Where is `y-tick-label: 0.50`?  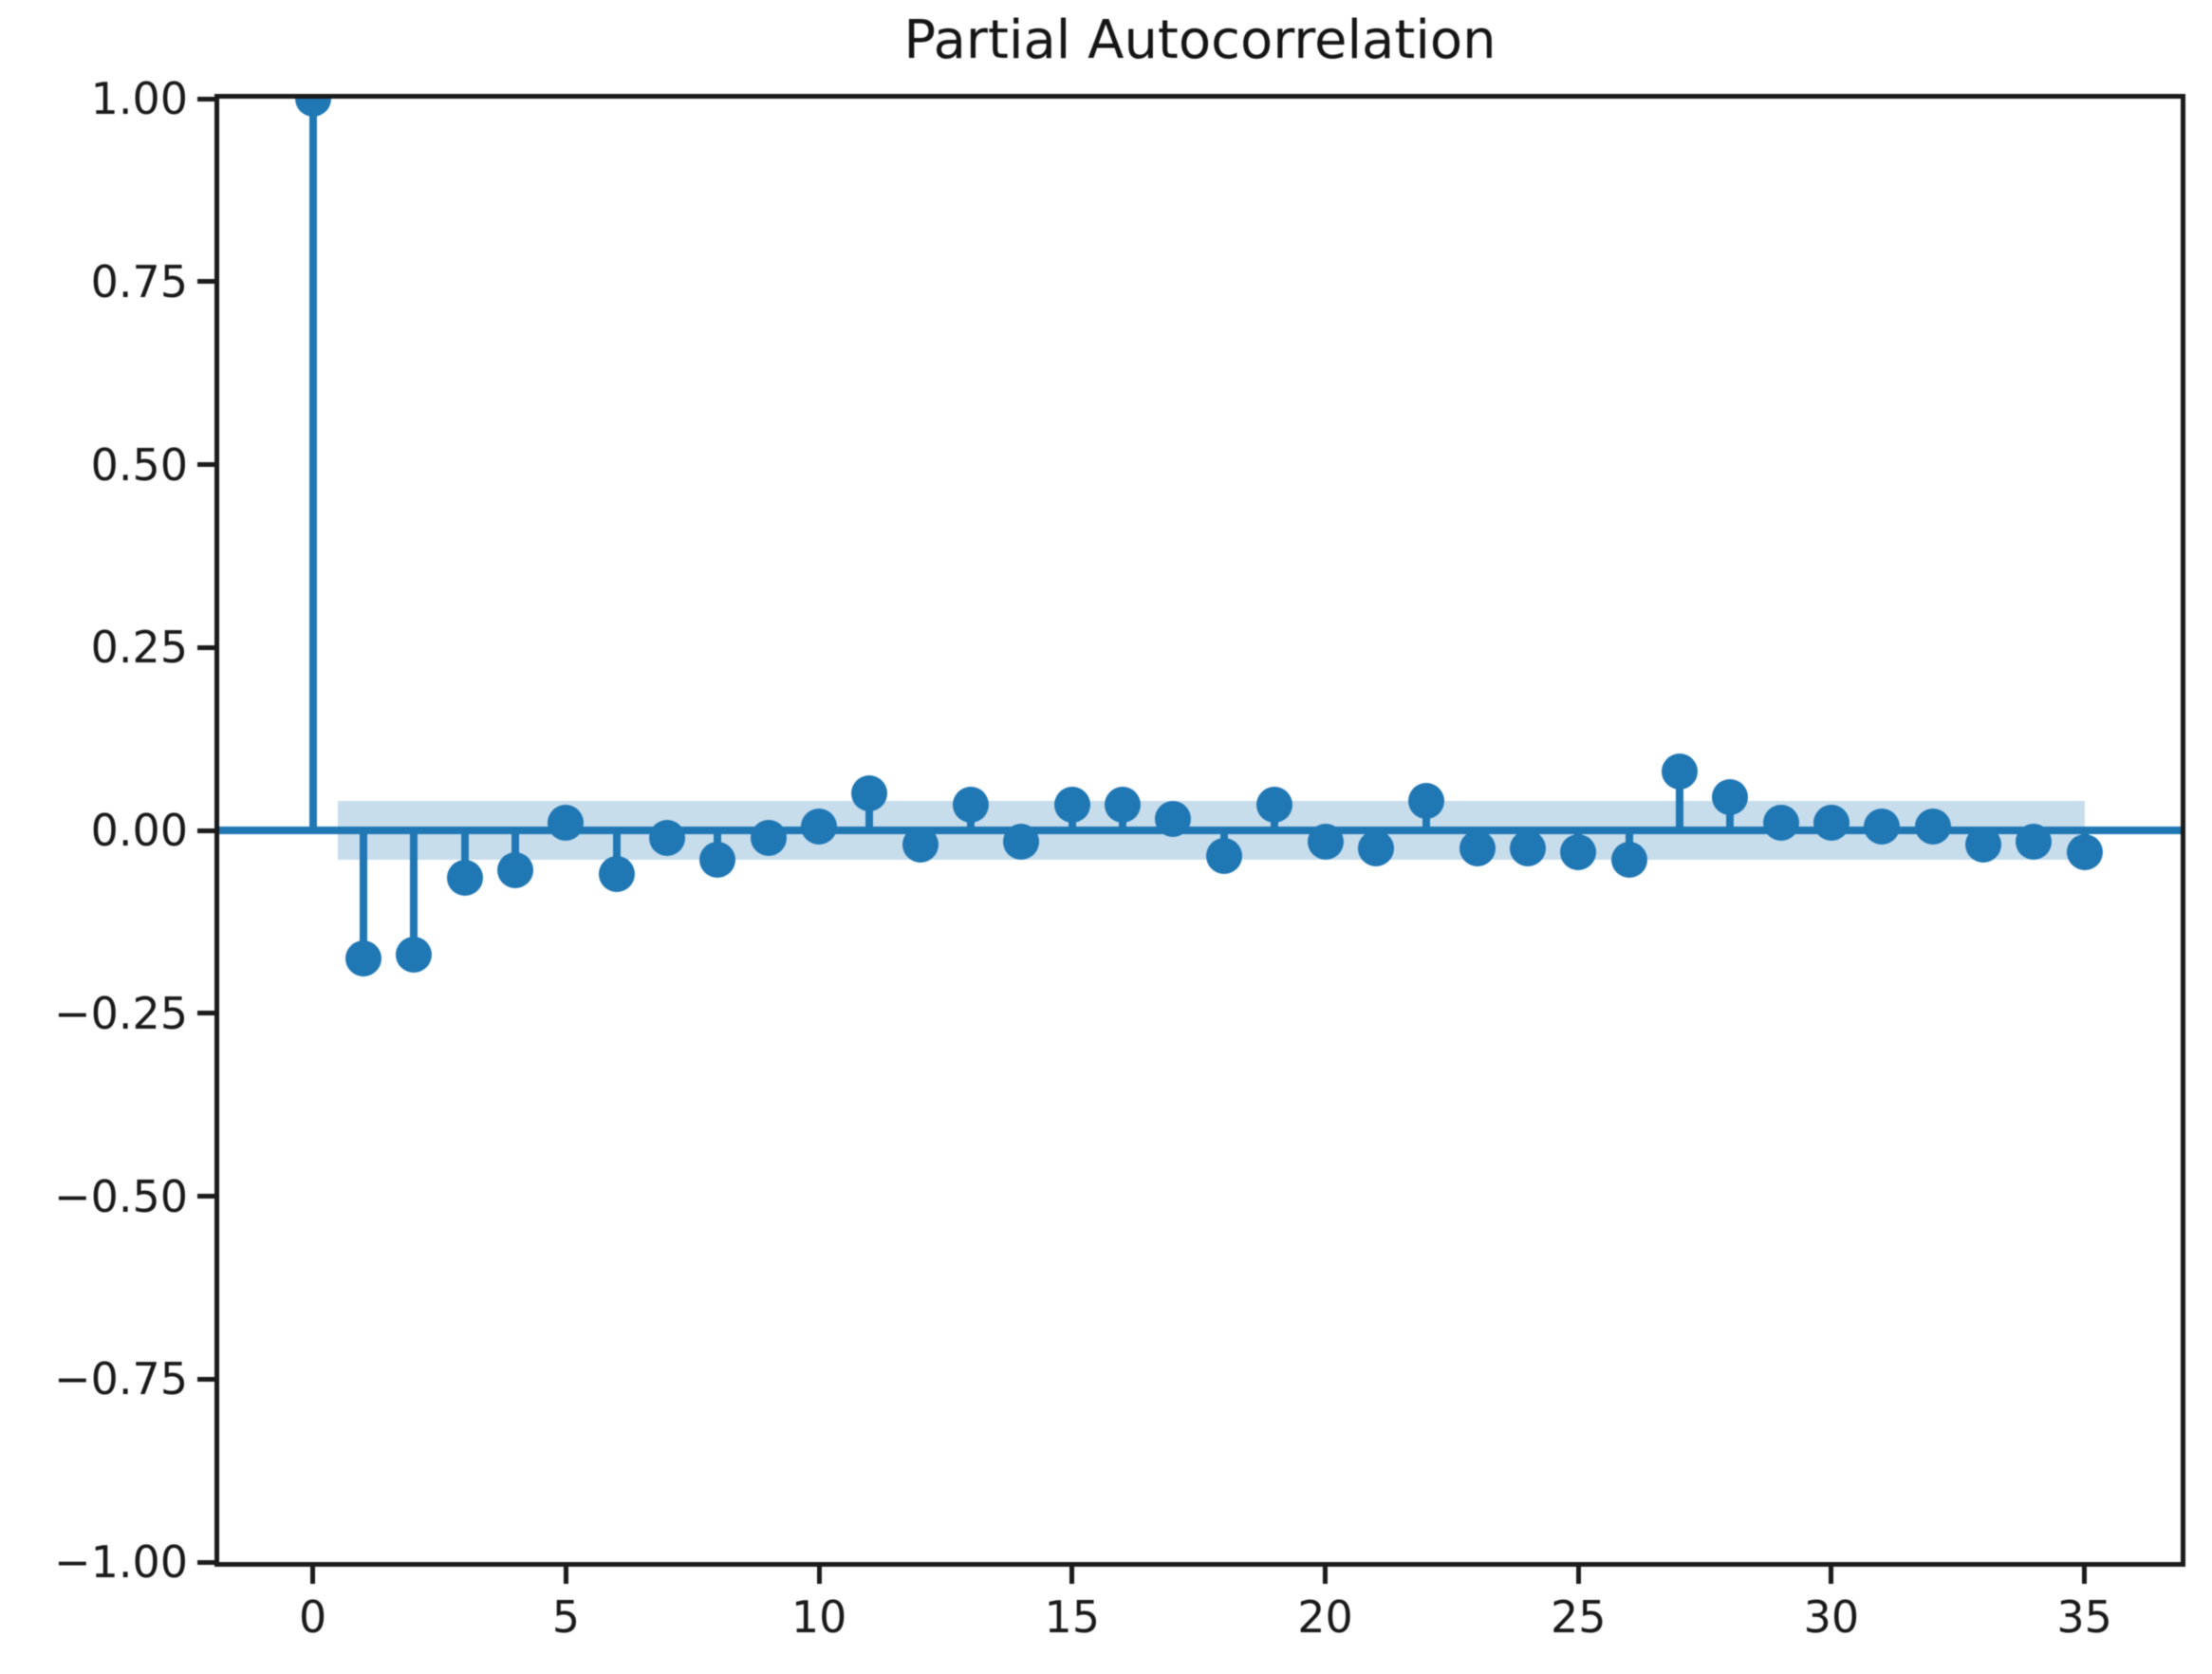 y-tick-label: 0.50 is located at coordinates (139, 464).